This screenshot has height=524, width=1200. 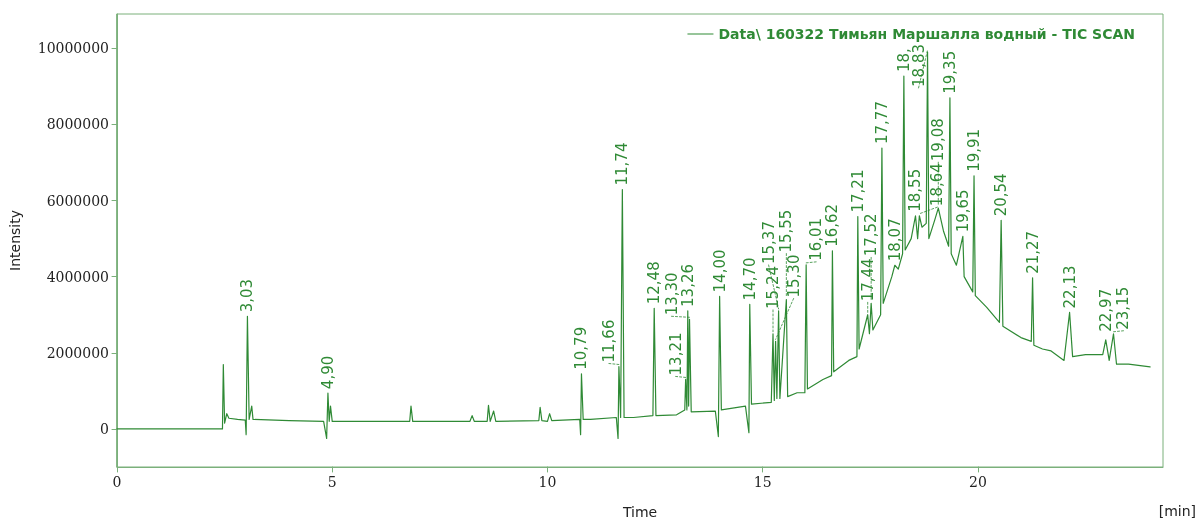 I want to click on annotation: 22,97, so click(x=1105, y=310).